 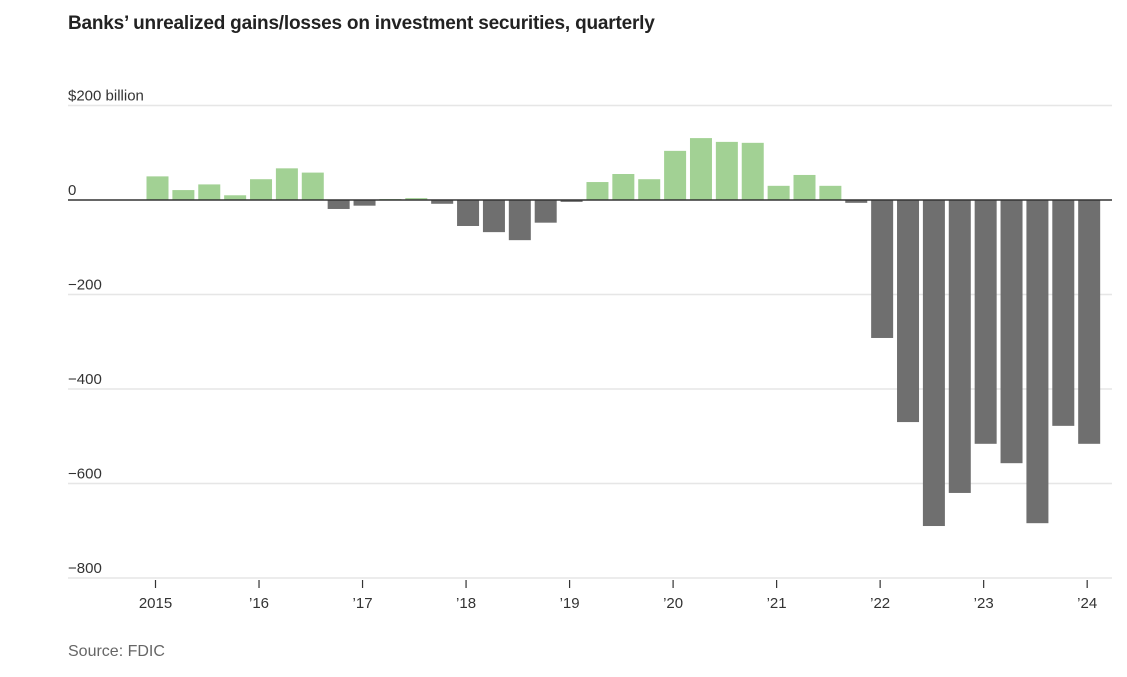 I want to click on x-tick-label: ’19, so click(x=570, y=603).